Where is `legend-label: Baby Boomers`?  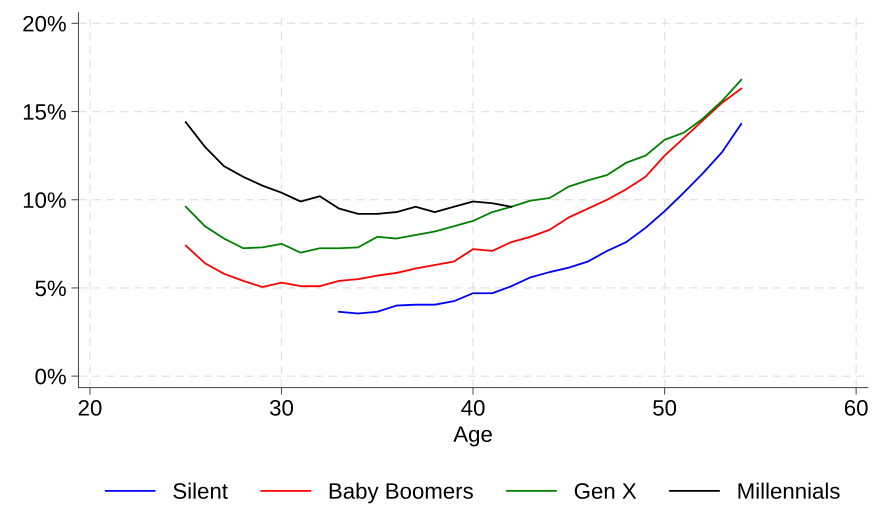 legend-label: Baby Boomers is located at coordinates (401, 493).